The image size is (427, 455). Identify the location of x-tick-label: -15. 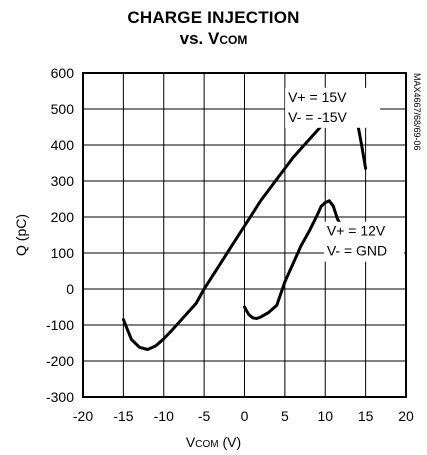
(123, 416).